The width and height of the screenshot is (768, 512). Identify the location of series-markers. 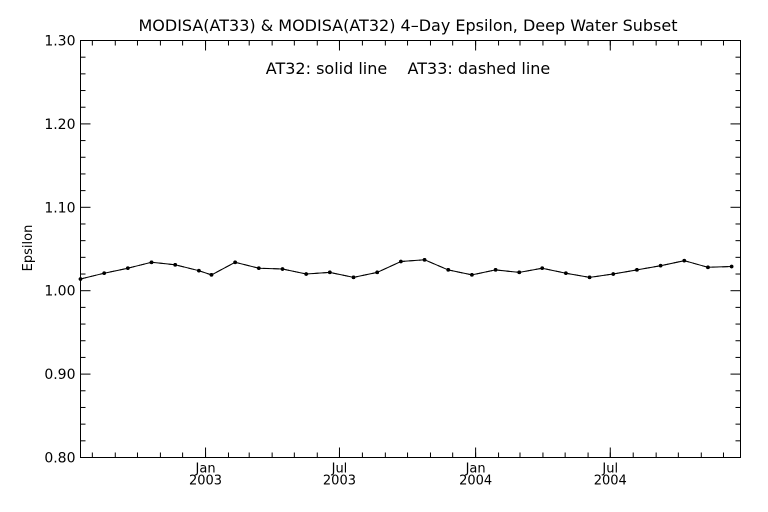
(406, 269).